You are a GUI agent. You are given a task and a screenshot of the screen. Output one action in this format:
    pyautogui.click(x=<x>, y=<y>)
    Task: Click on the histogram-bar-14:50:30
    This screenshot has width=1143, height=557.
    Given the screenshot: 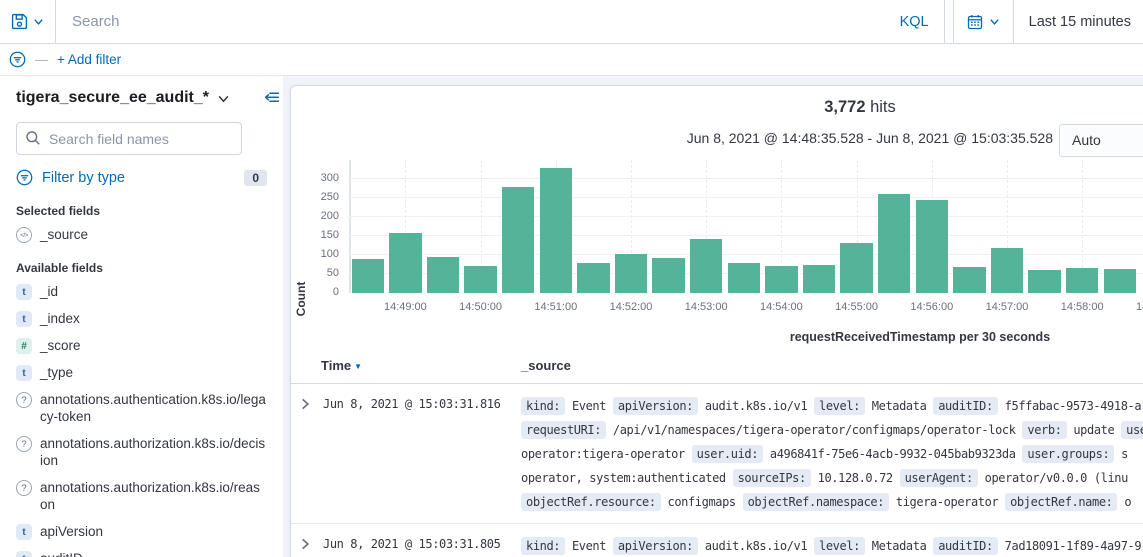 What is the action you would take?
    pyautogui.click(x=518, y=239)
    